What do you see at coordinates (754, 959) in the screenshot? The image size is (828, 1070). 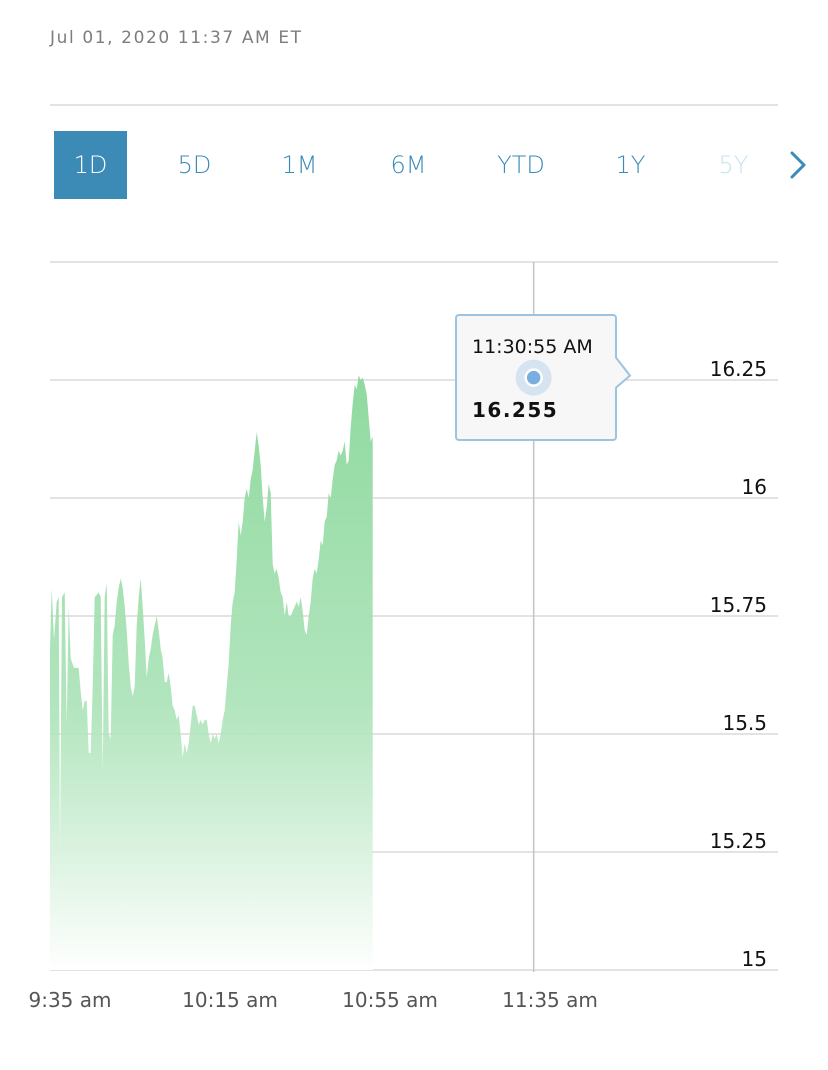 I see `y-tick-label: 15` at bounding box center [754, 959].